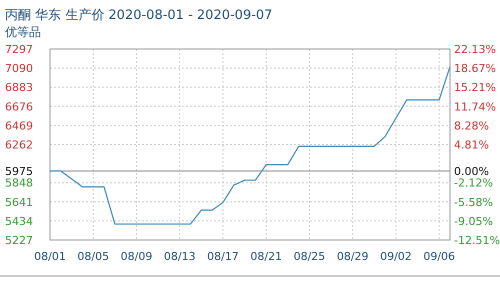 This screenshot has width=500, height=300. Describe the element at coordinates (50, 256) in the screenshot. I see `x-tick-label: 08/01` at that location.